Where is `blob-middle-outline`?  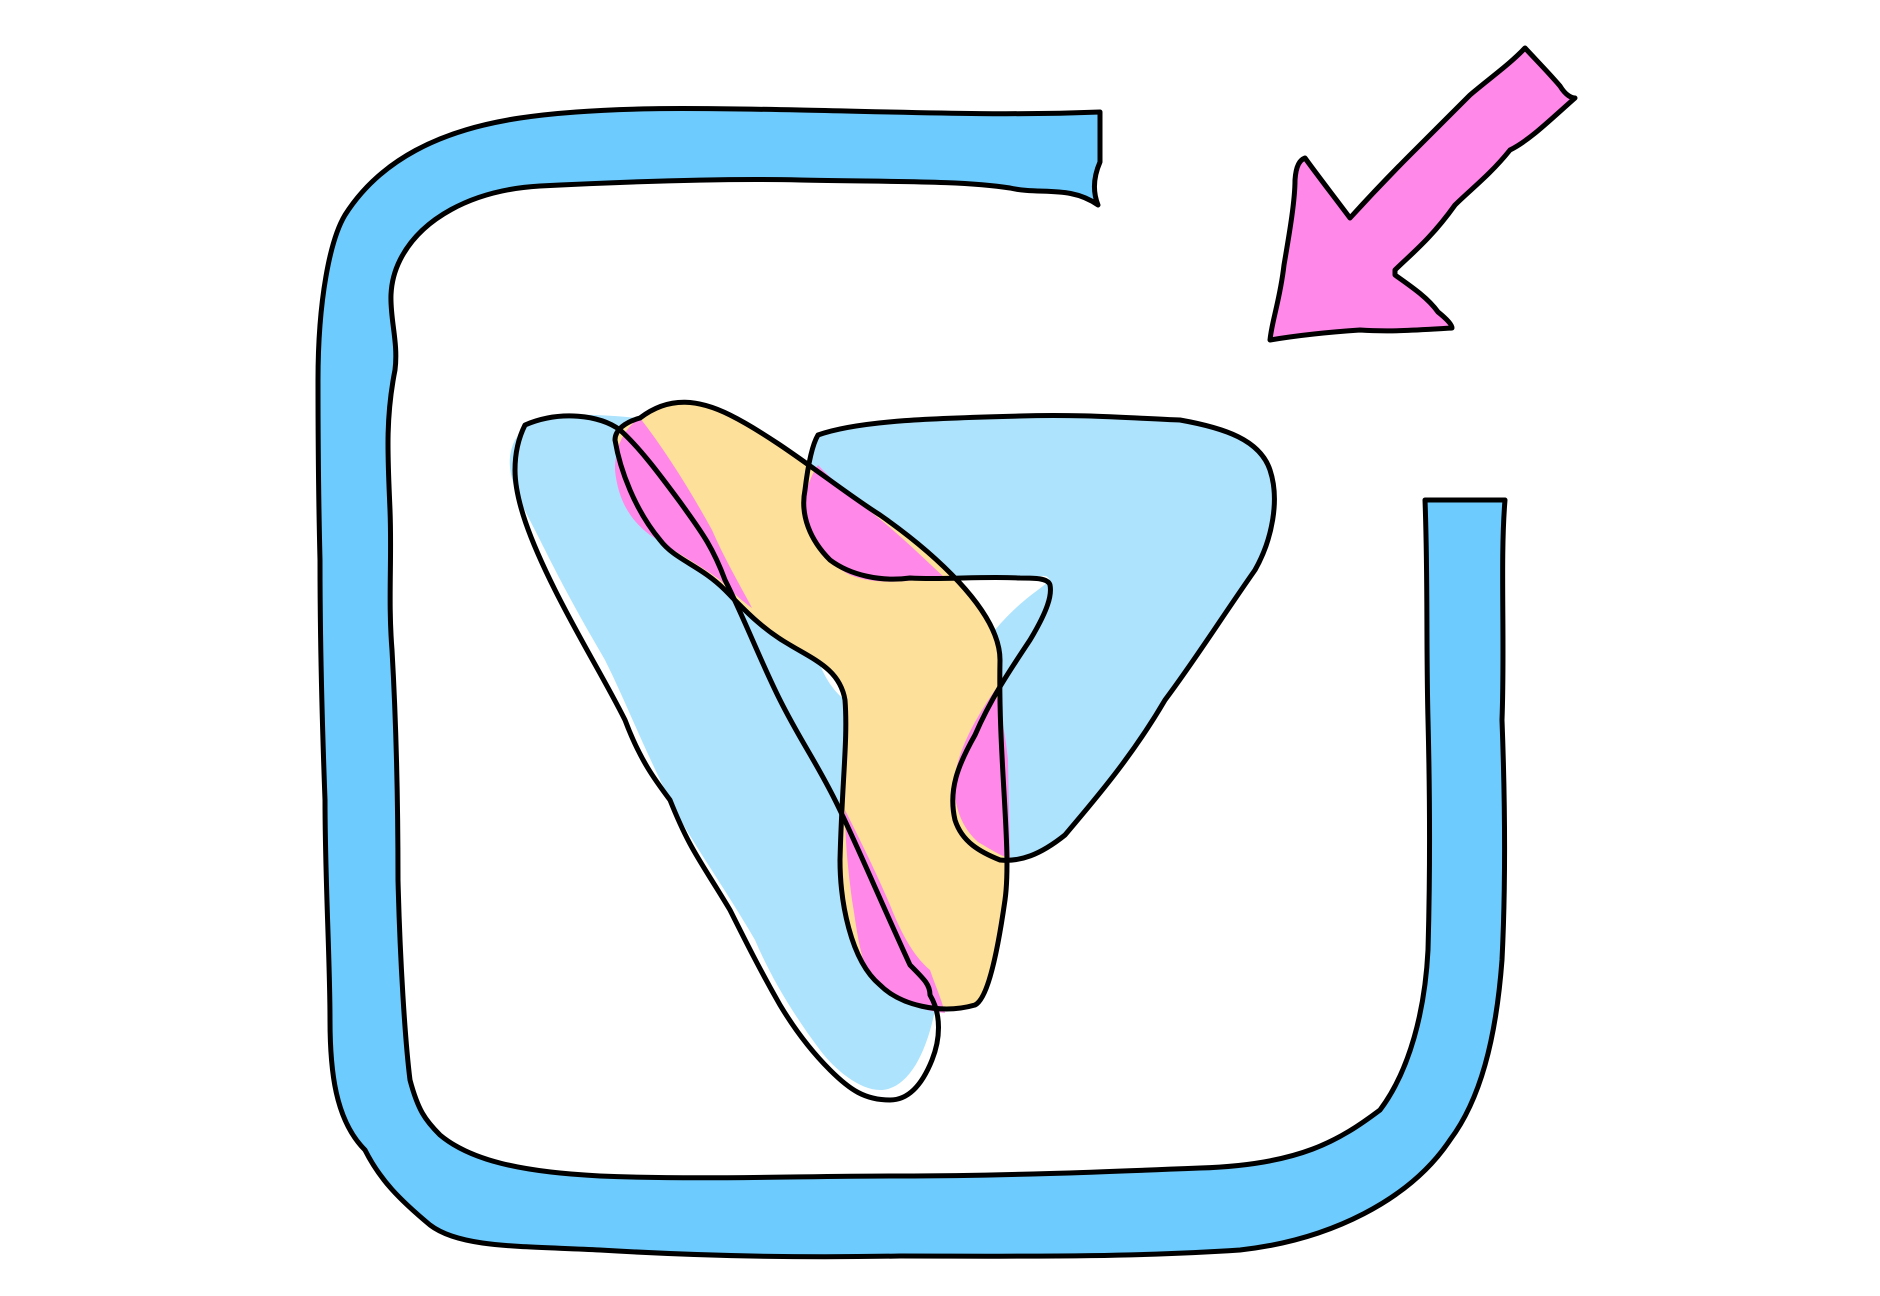 blob-middle-outline is located at coordinates (811, 705).